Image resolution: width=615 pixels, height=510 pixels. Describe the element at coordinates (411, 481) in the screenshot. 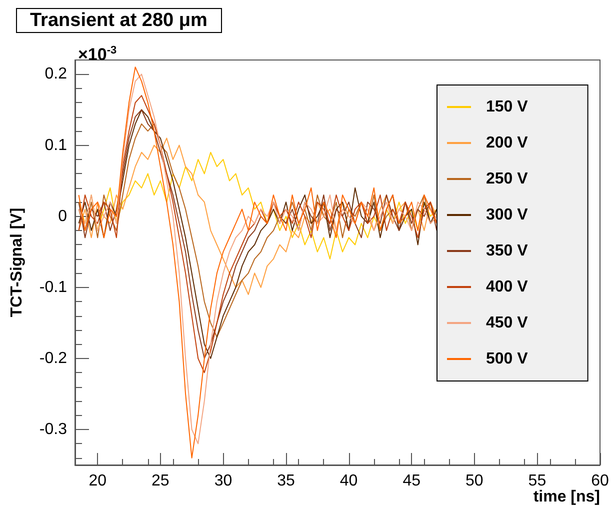

I see `x-tick-label: 45` at that location.